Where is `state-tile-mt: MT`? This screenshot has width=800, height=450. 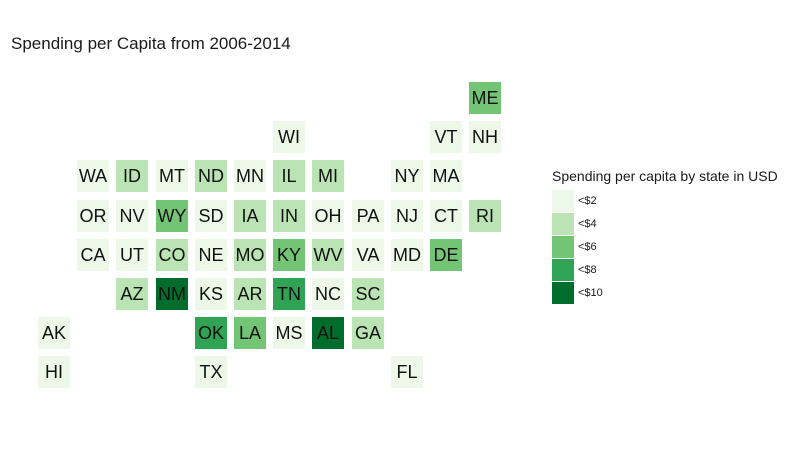 state-tile-mt: MT is located at coordinates (172, 176).